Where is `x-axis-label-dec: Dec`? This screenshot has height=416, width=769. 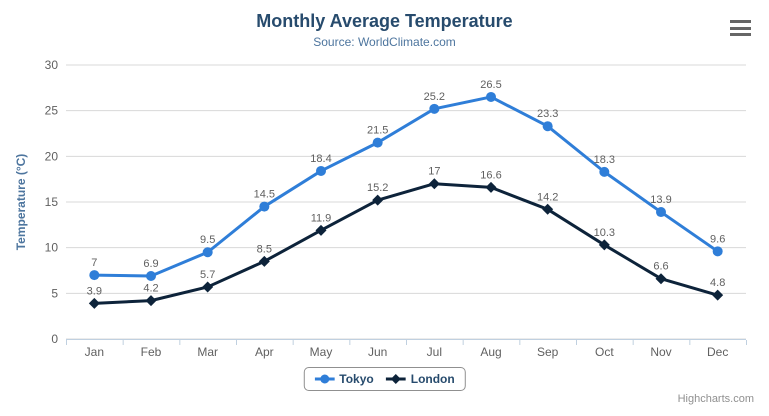
x-axis-label-dec: Dec is located at coordinates (717, 352).